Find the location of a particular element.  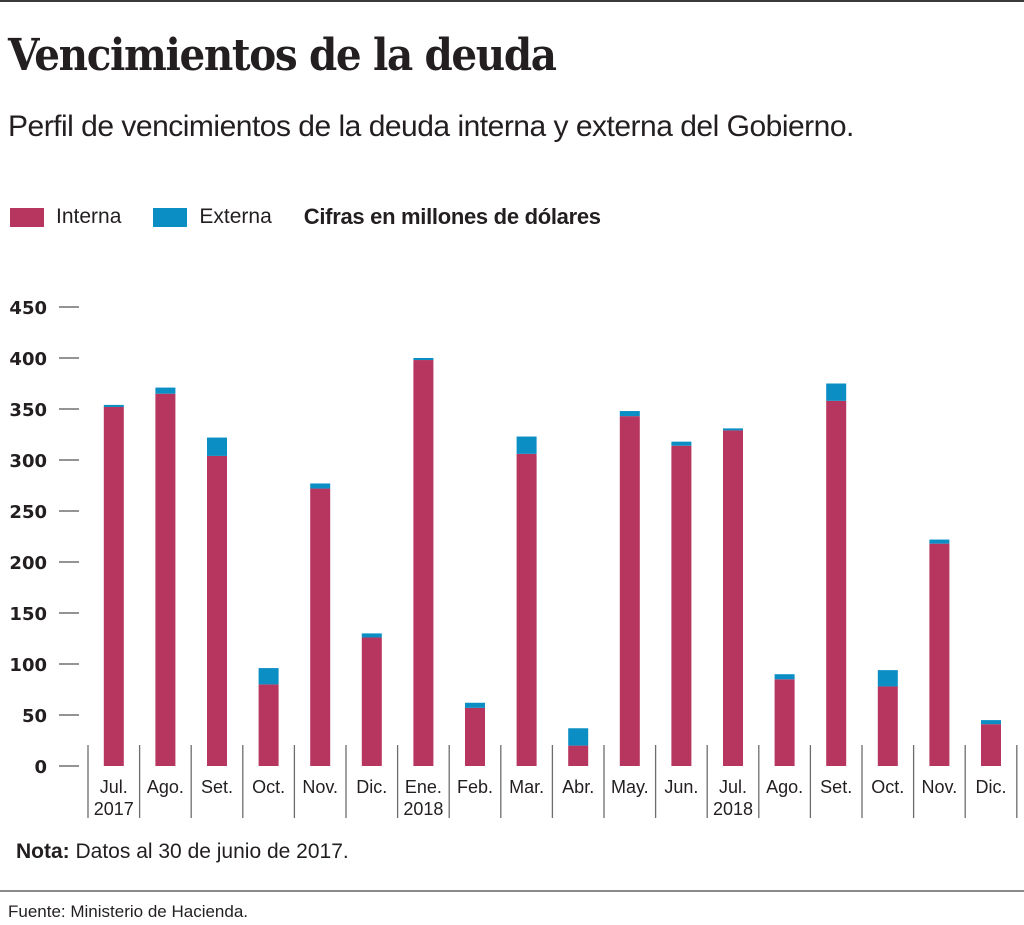

y-tick-label: 150 is located at coordinates (28, 614).